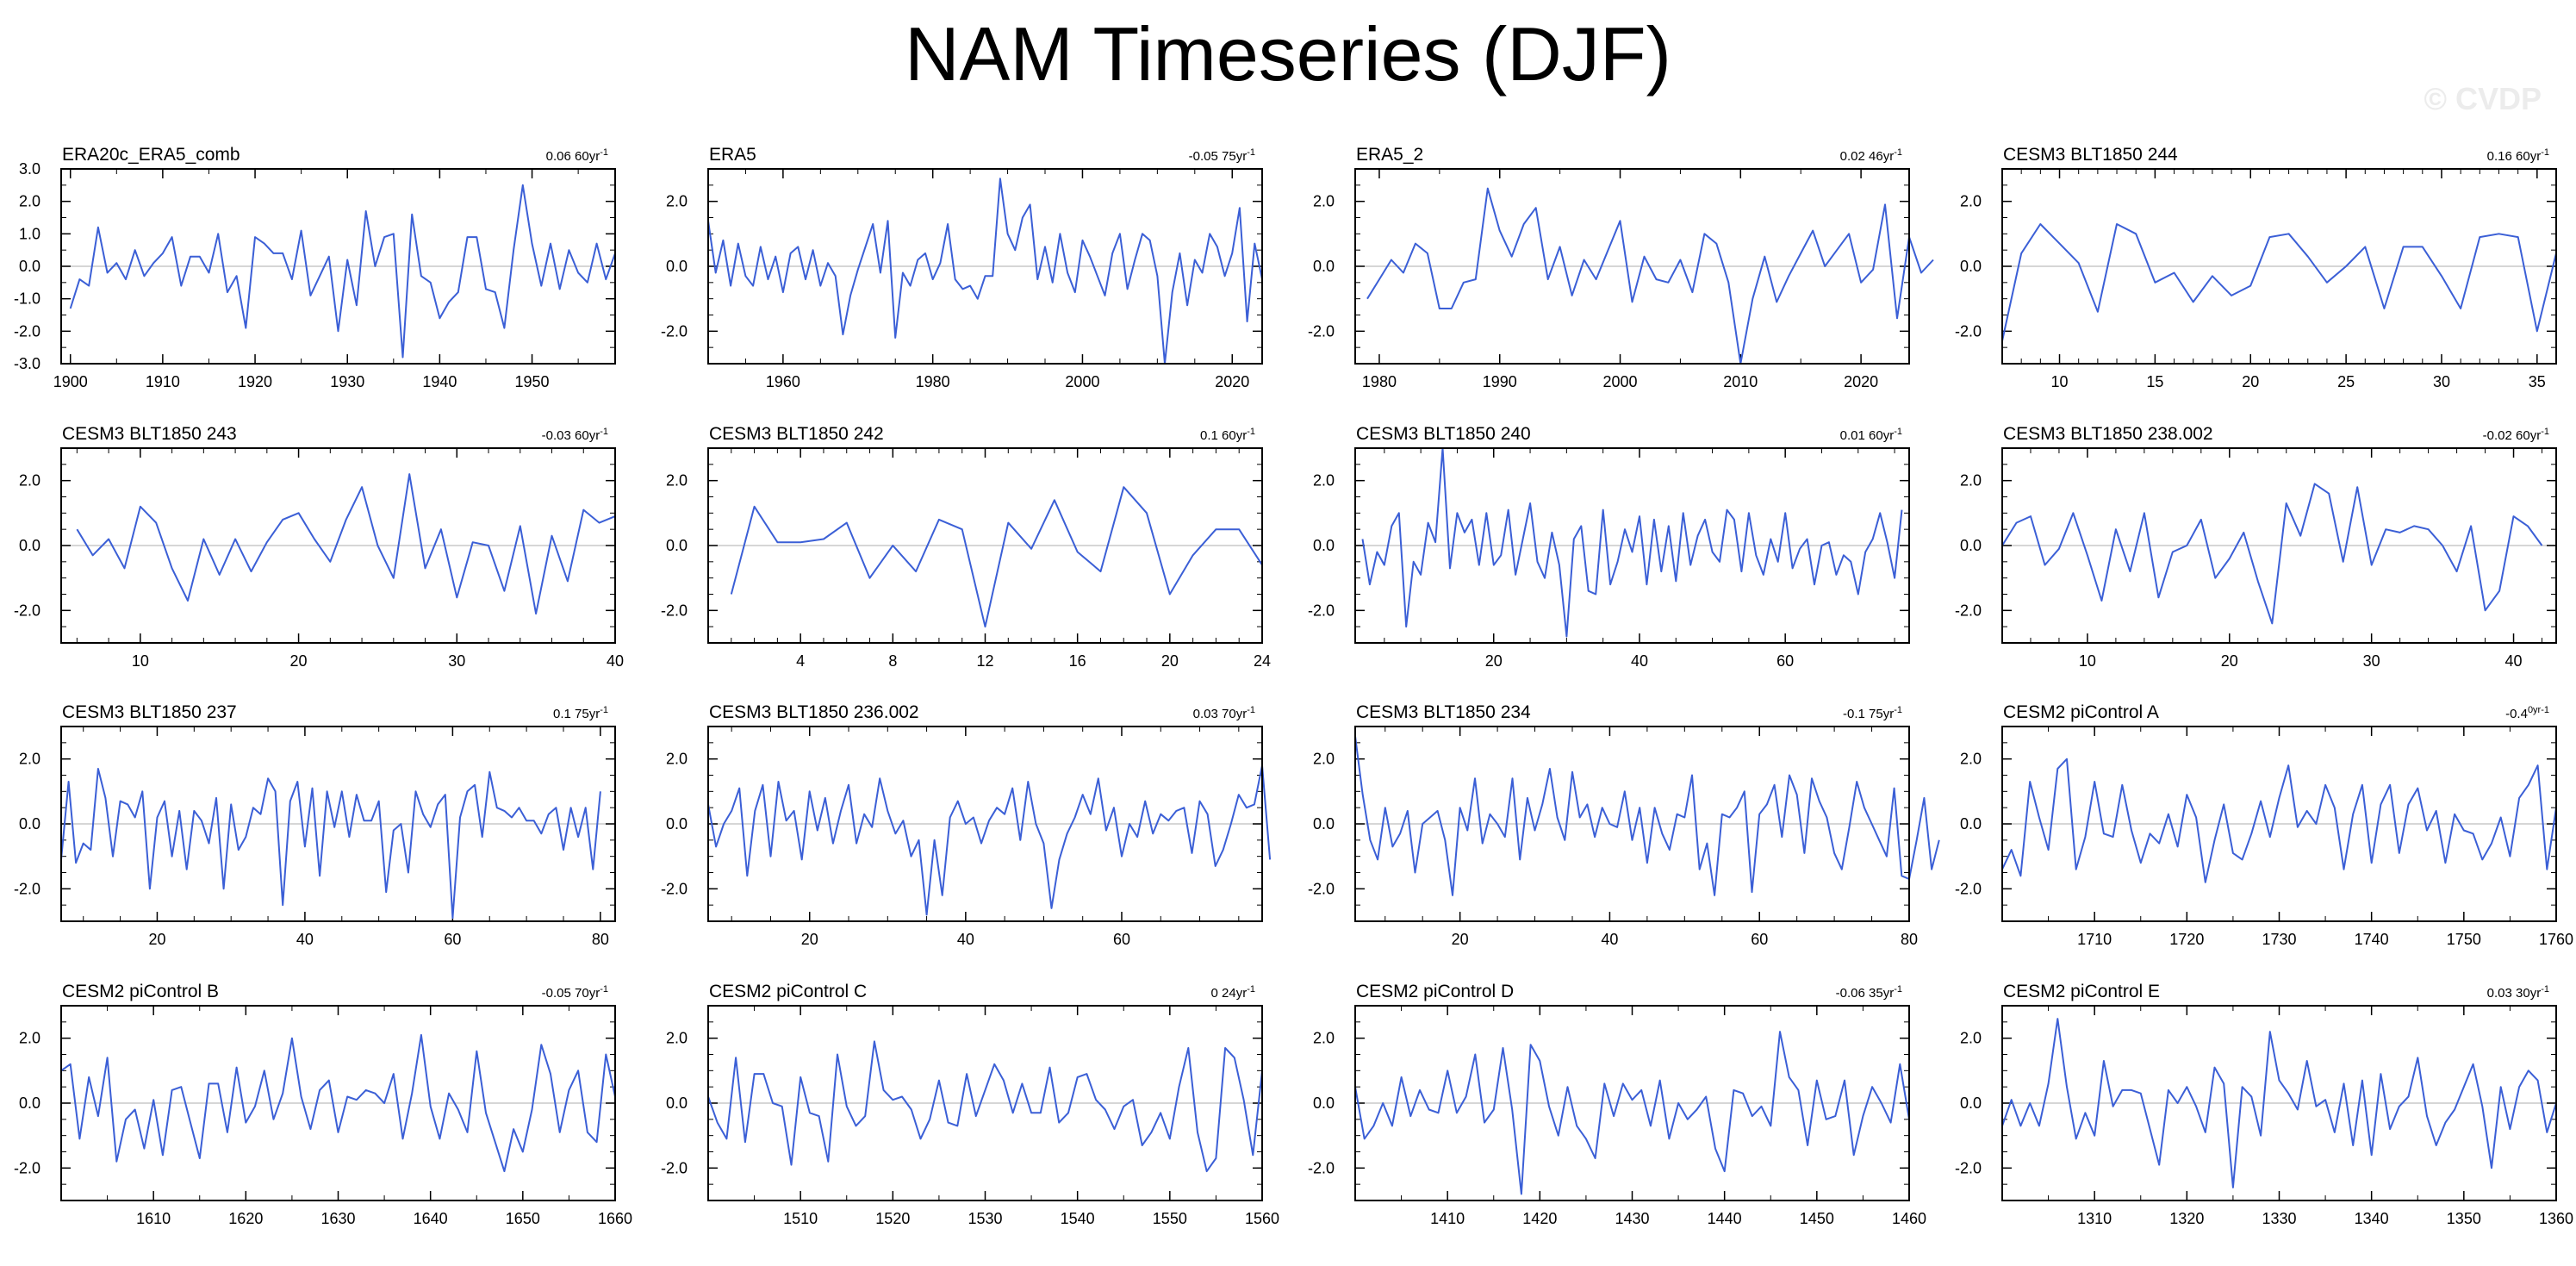 This screenshot has height=1266, width=2576. Describe the element at coordinates (1817, 1219) in the screenshot. I see `x-tick-label: 1450` at that location.